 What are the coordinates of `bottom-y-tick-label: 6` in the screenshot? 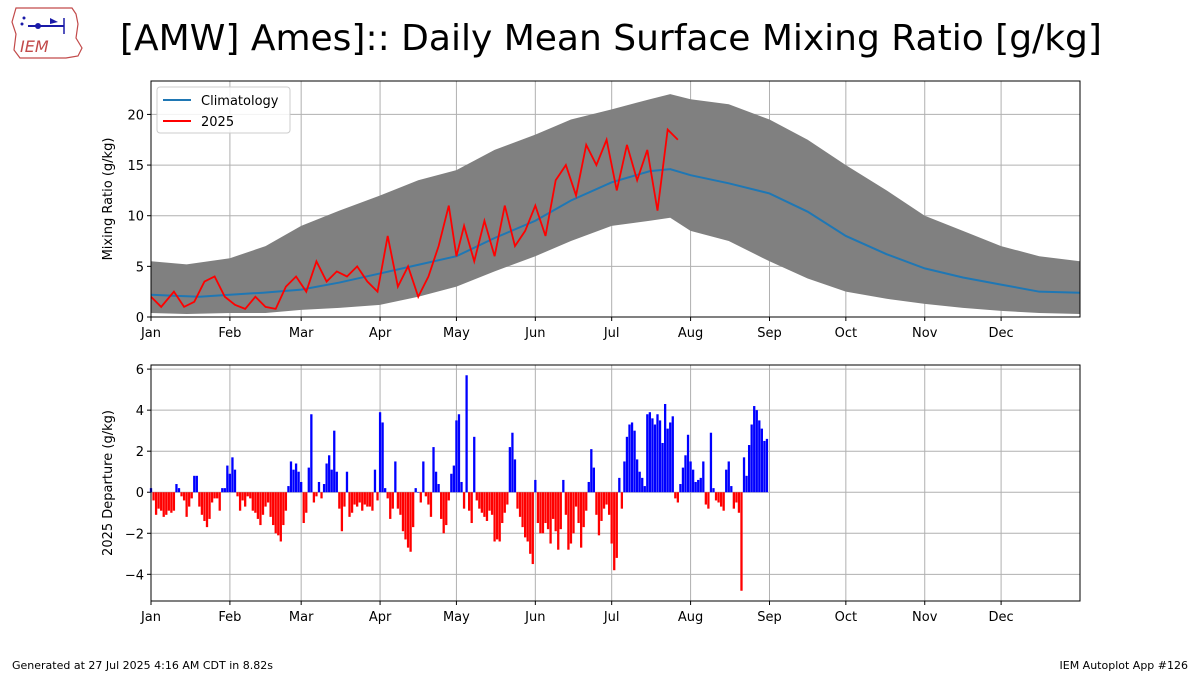 It's located at (140, 370).